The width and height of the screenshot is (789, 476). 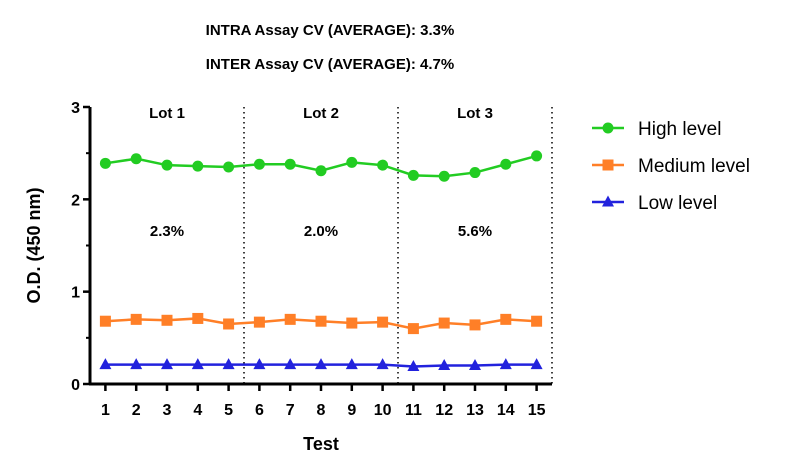 What do you see at coordinates (330, 64) in the screenshot?
I see `inter-assay-cv-label: INTER Assay CV (AVERAGE): 4.7%` at bounding box center [330, 64].